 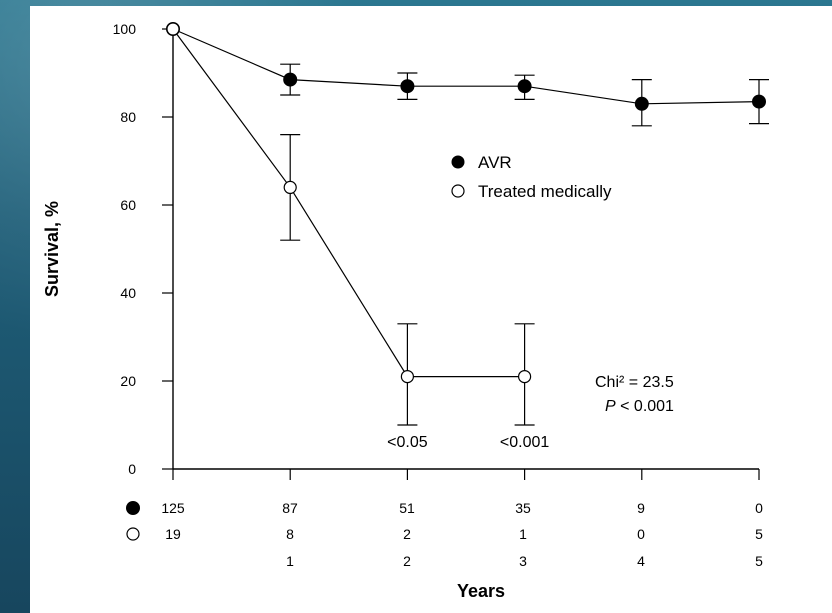 What do you see at coordinates (128, 293) in the screenshot?
I see `y-tick-label: 40` at bounding box center [128, 293].